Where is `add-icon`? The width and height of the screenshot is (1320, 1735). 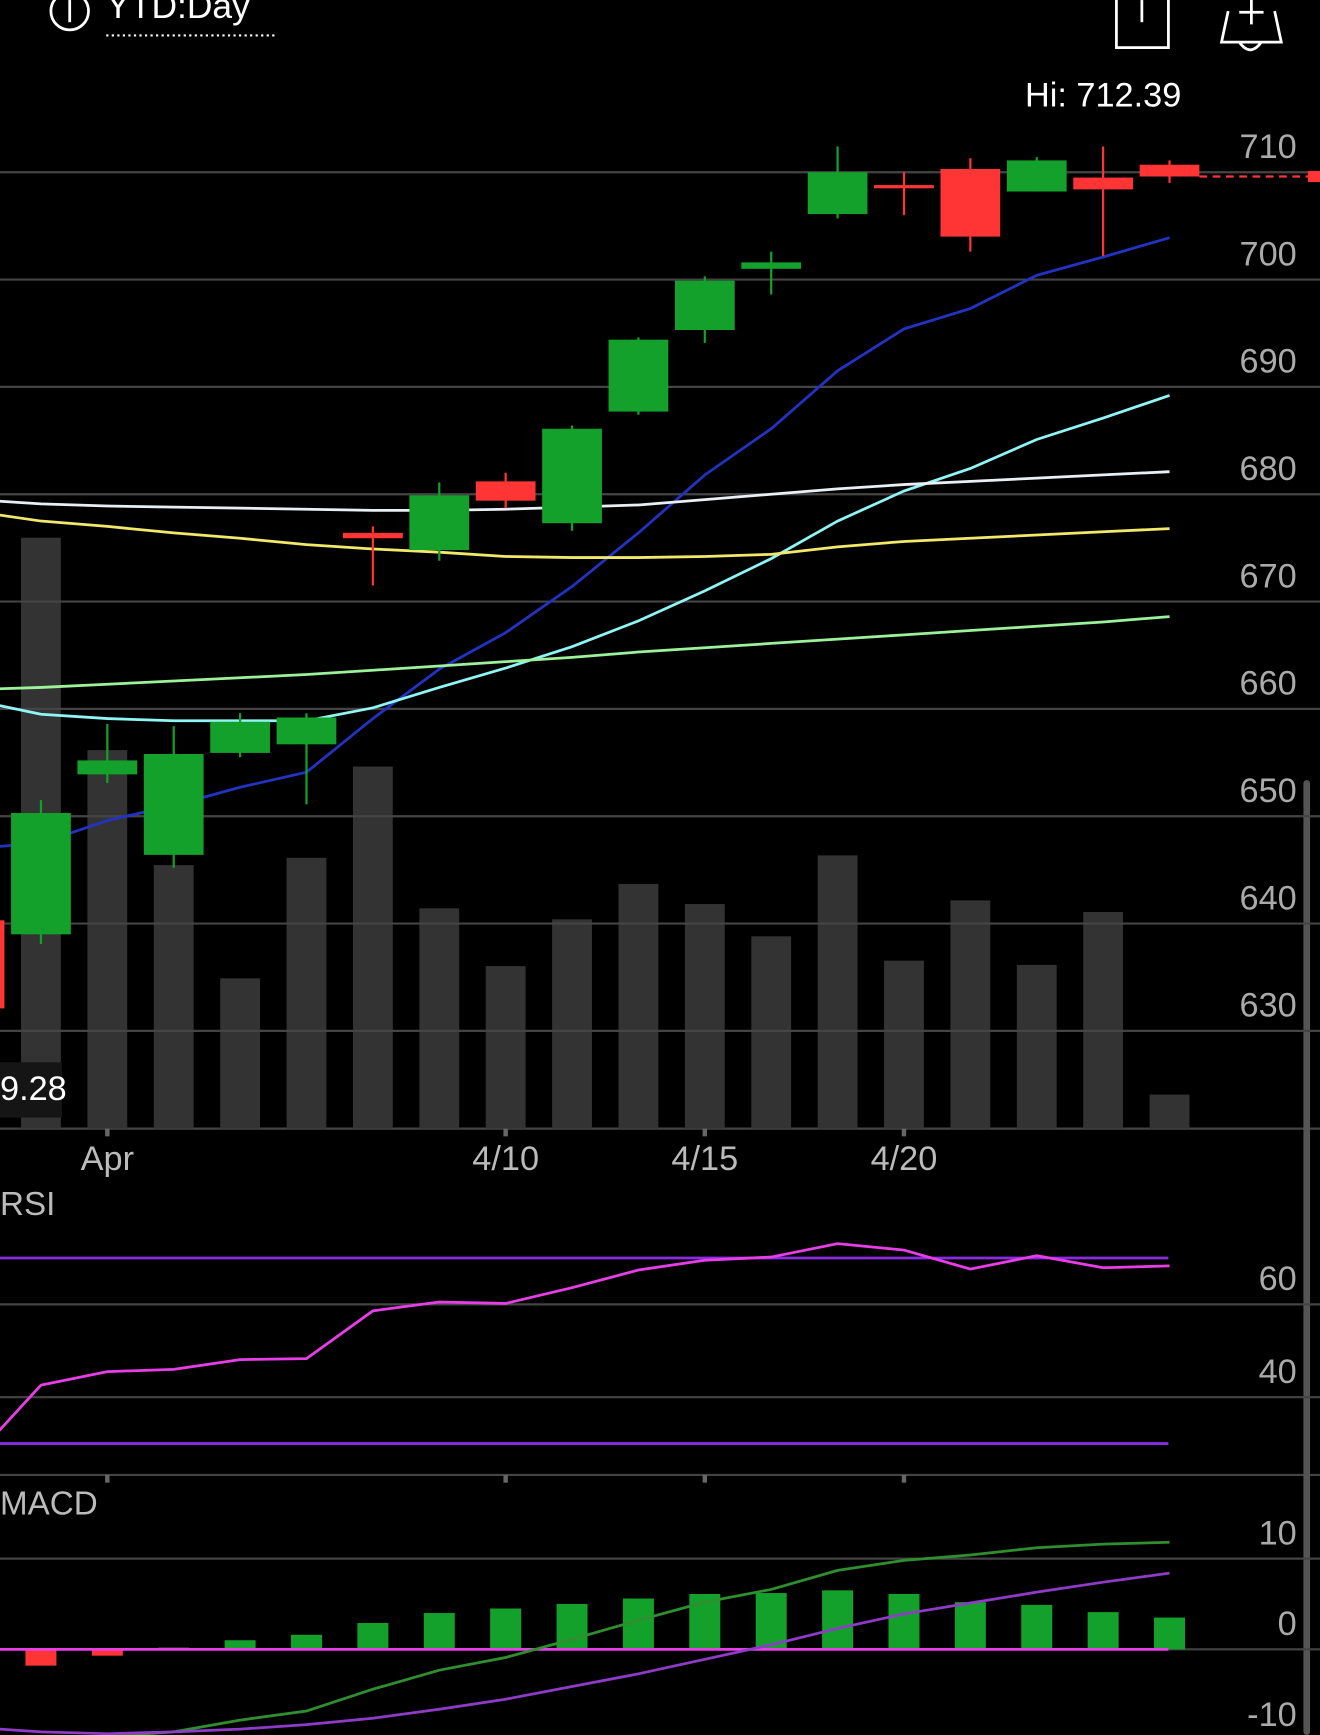
add-icon is located at coordinates (69, 16).